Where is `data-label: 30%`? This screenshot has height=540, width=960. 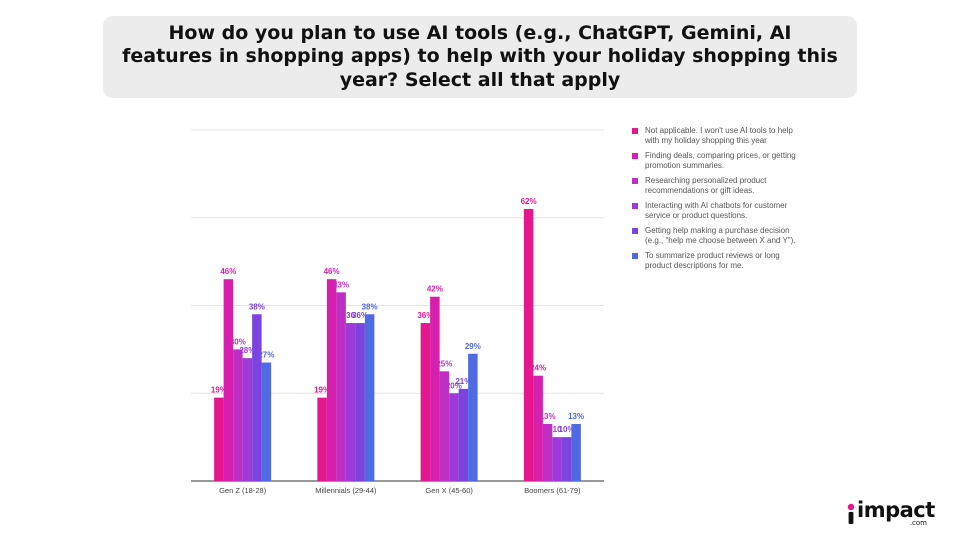
data-label: 30% is located at coordinates (238, 341).